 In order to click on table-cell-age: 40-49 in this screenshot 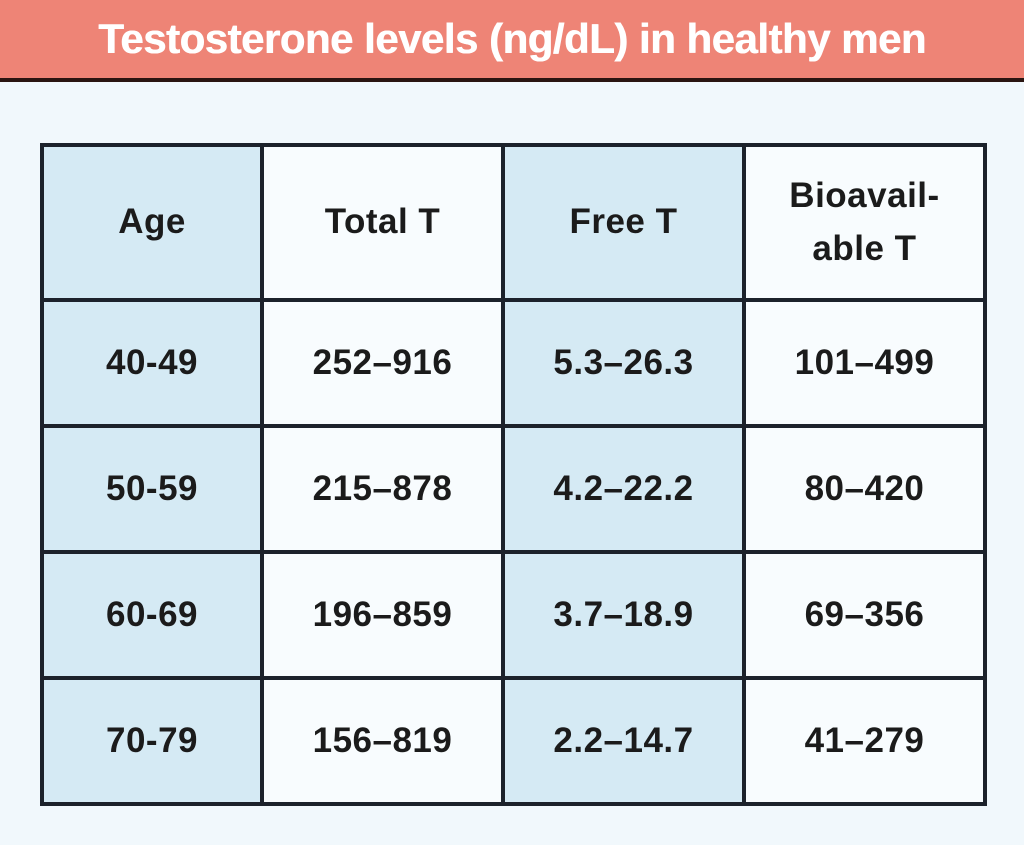, I will do `click(152, 363)`.